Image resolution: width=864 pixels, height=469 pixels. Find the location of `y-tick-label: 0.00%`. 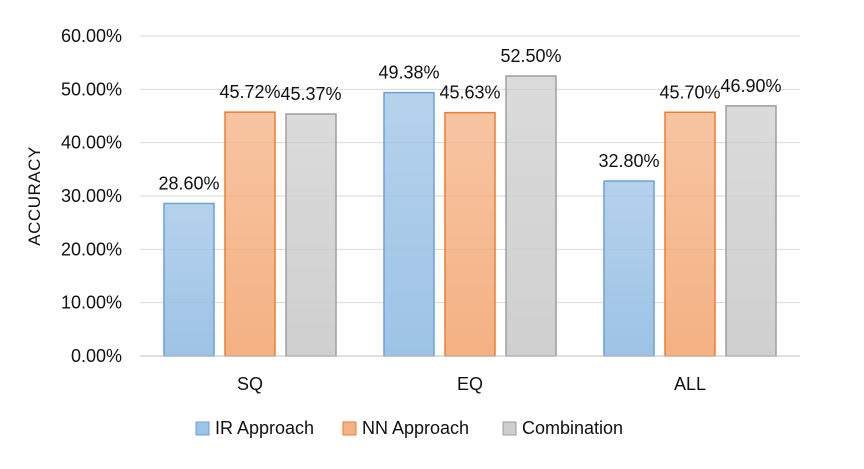

y-tick-label: 0.00% is located at coordinates (96, 356).